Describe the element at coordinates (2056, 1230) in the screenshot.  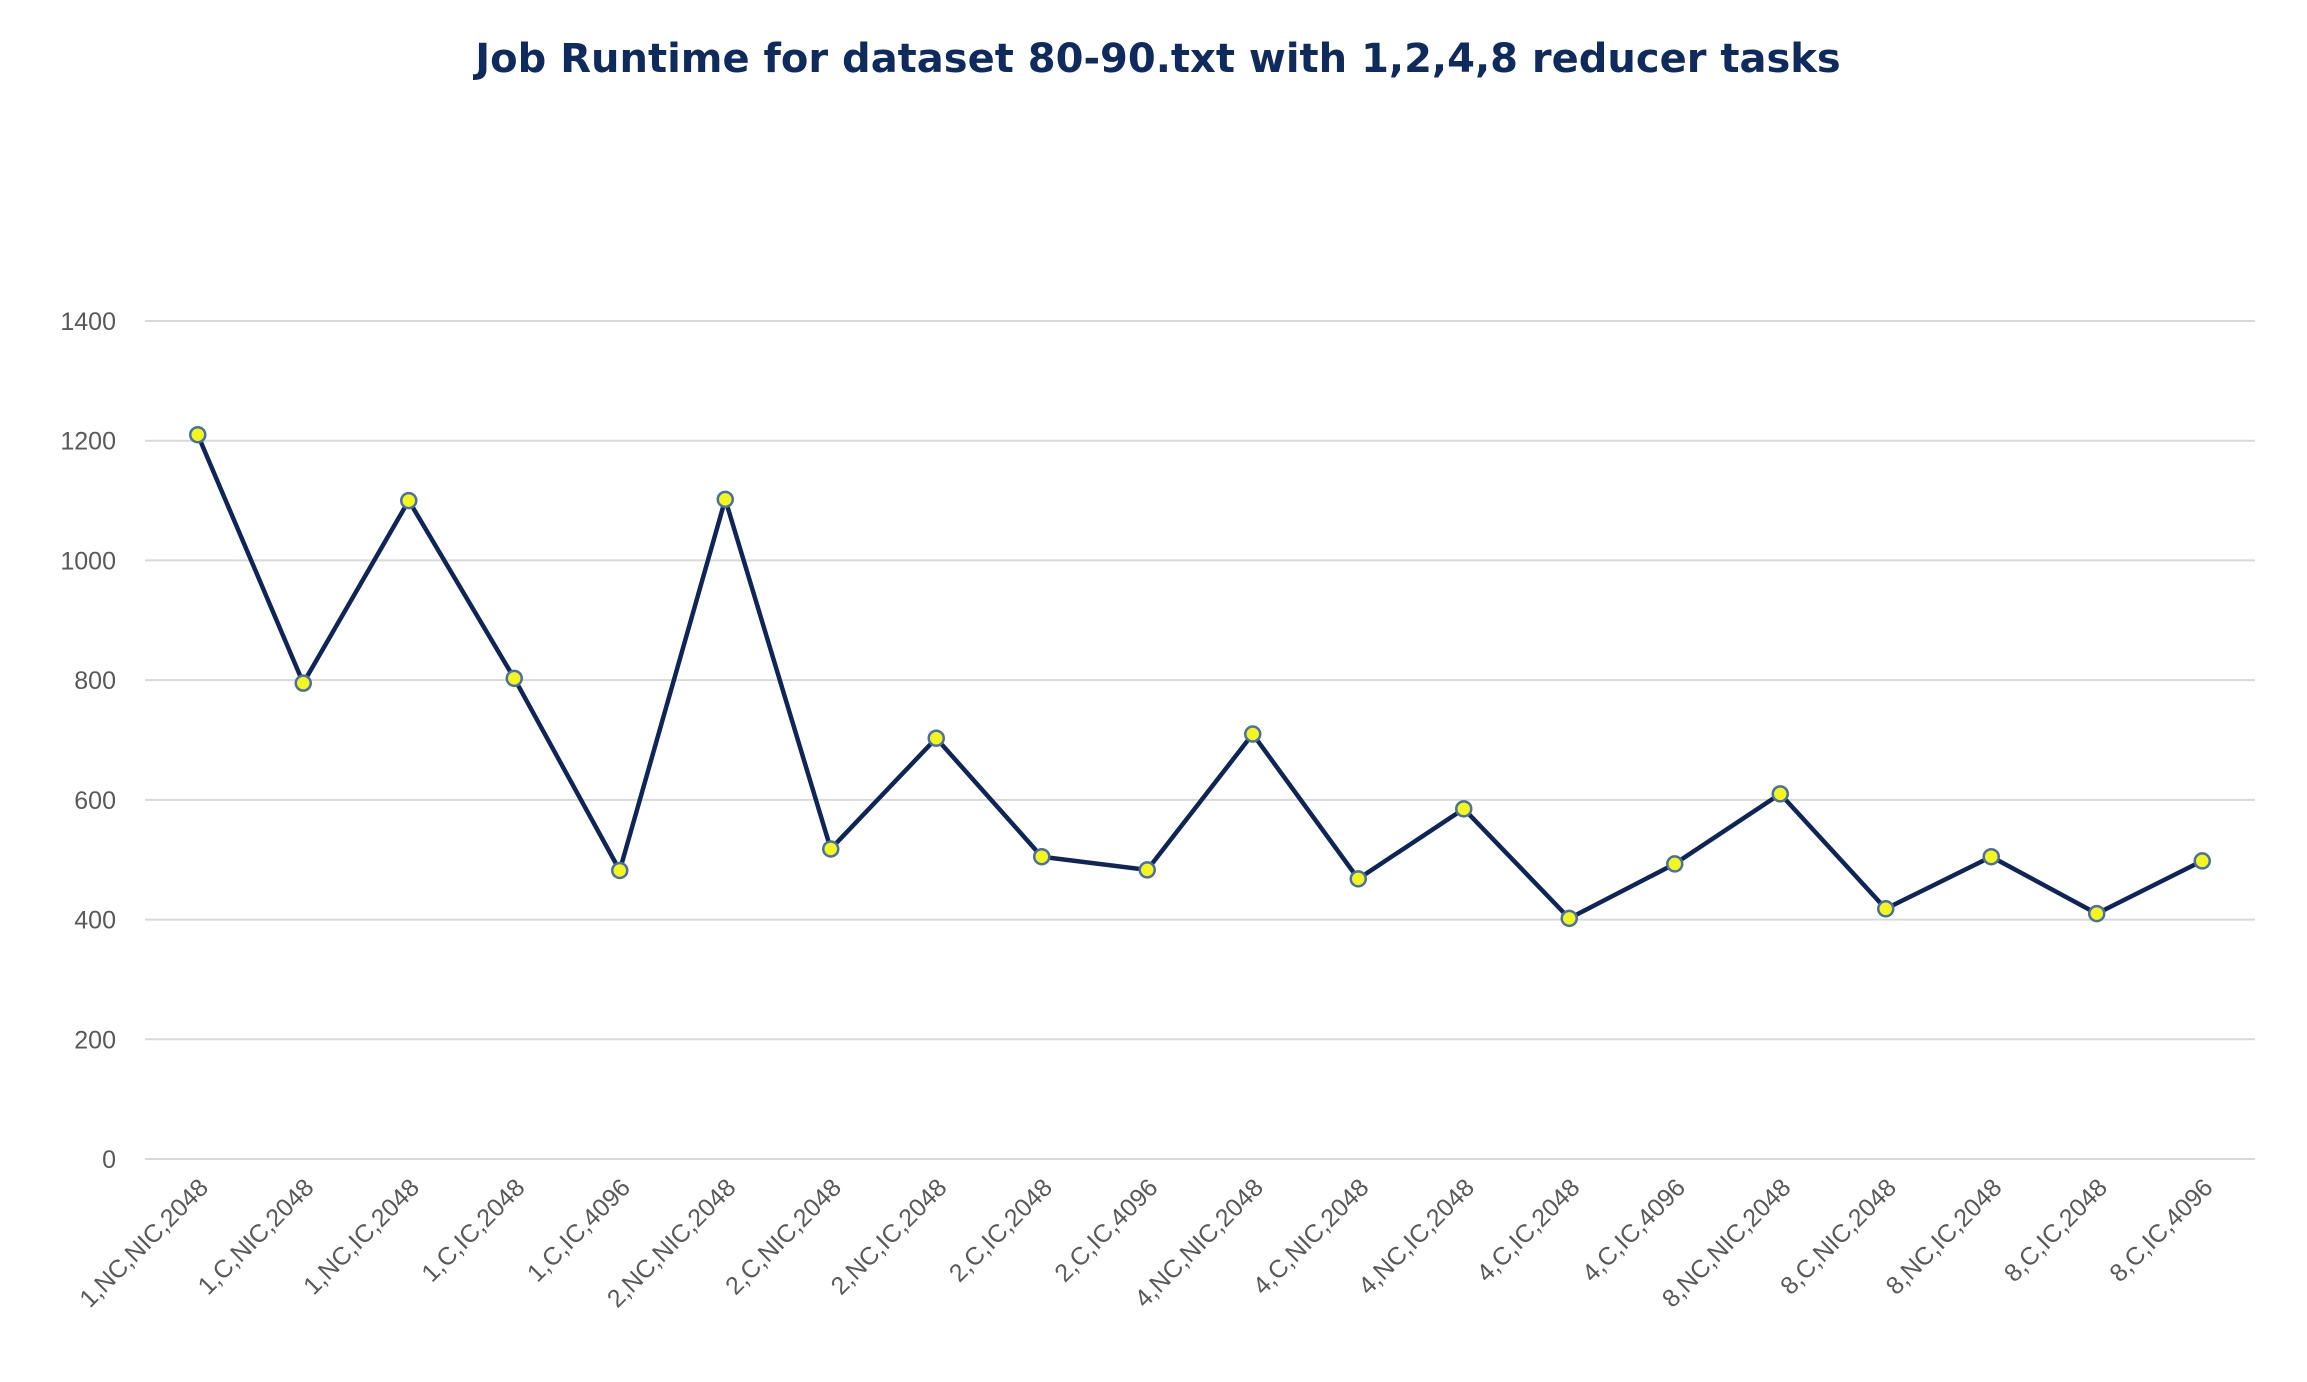
I see `x-tick-label: 8,C,IC,2048` at that location.